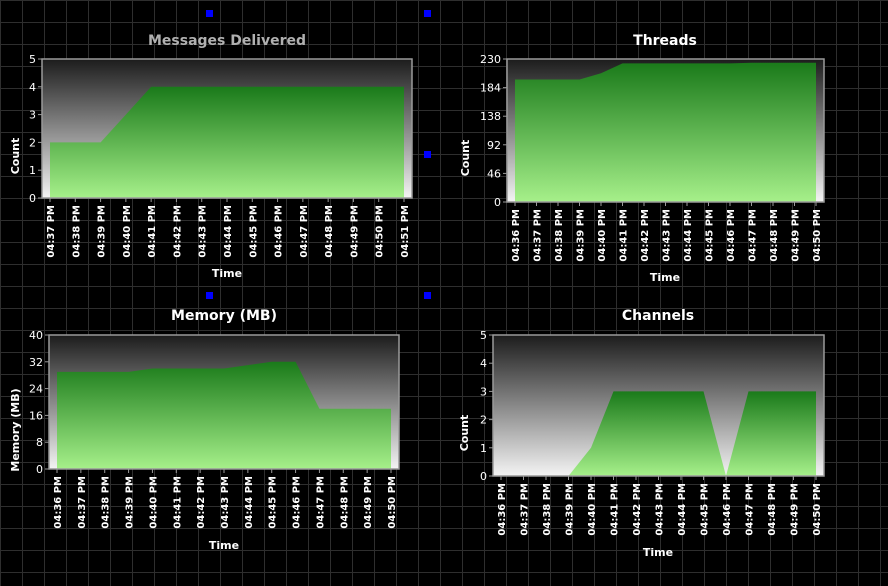  I want to click on chart-title: Memory (MB), so click(224, 316).